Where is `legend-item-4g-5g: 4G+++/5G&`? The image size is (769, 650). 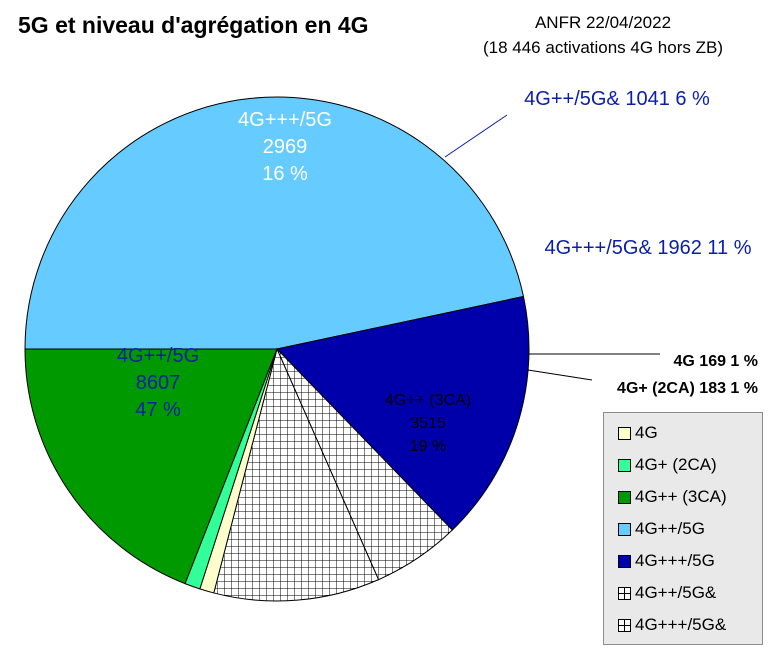 legend-item-4g-5g: 4G+++/5G& is located at coordinates (690, 625).